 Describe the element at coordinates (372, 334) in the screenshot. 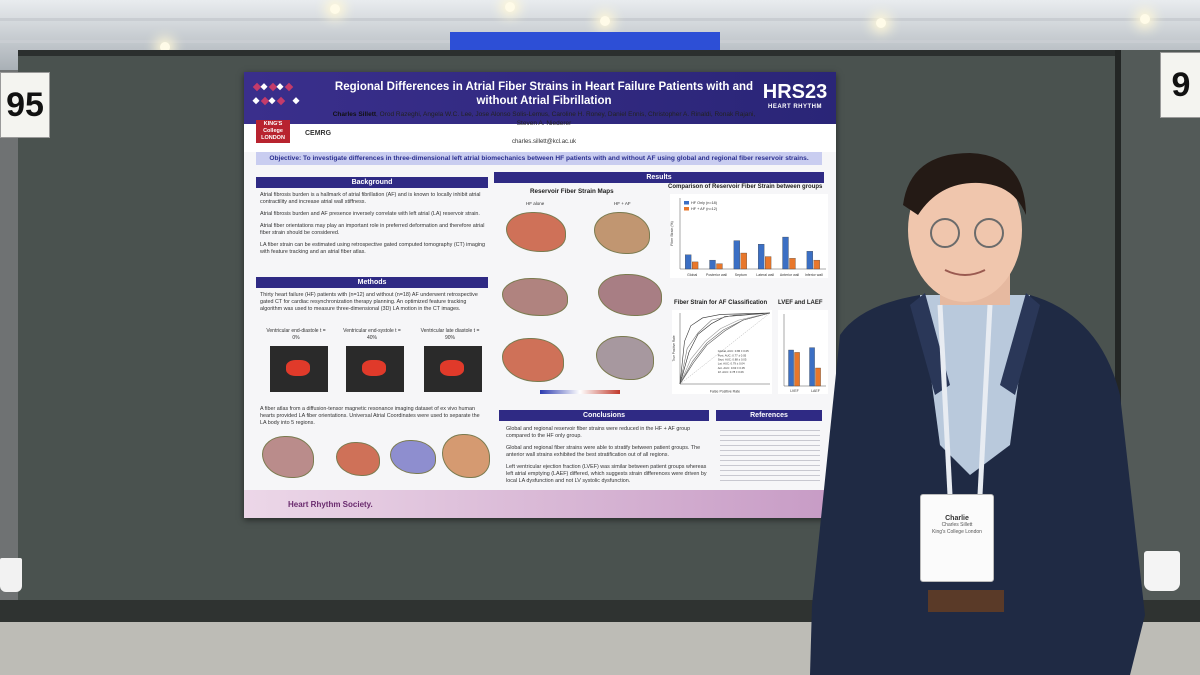

I see `phase-label: Ventricular end-systole t = 40%` at that location.